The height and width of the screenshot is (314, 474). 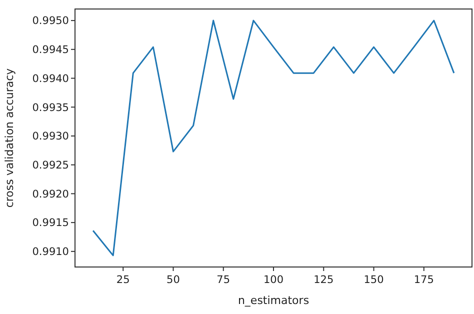 I want to click on y-tick-label: 0.9910, so click(x=50, y=252).